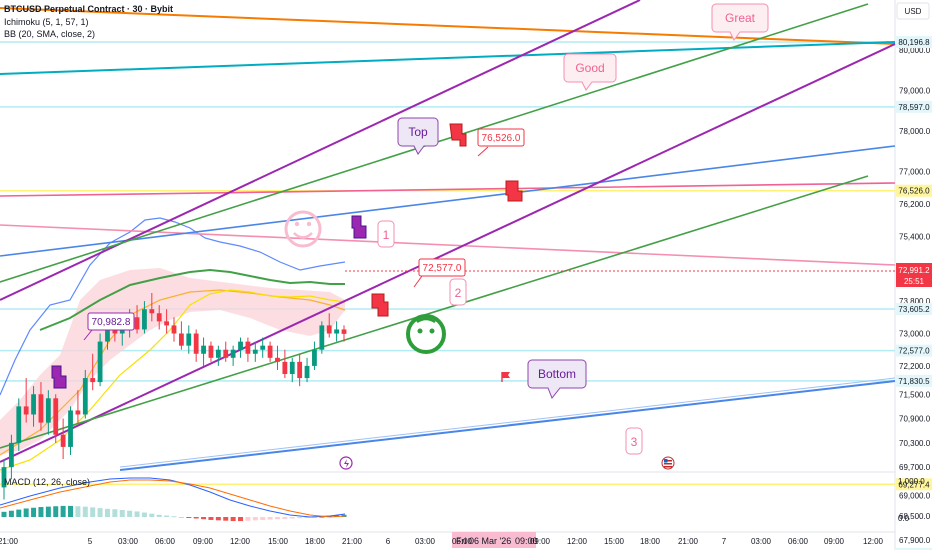  Describe the element at coordinates (904, 518) in the screenshot. I see `macd-tick-0: 0.0` at that location.